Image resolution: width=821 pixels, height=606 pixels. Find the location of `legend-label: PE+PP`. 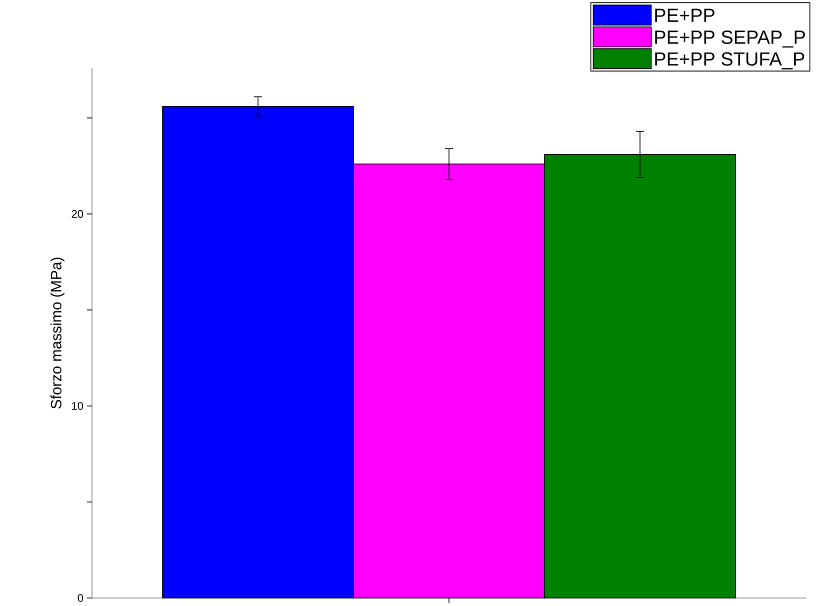

legend-label: PE+PP is located at coordinates (684, 15).